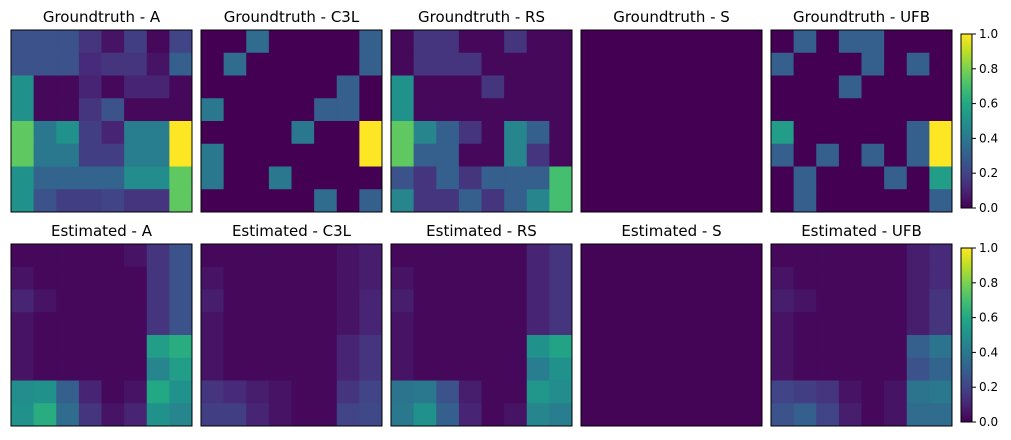 This screenshot has height=440, width=1011. Describe the element at coordinates (988, 138) in the screenshot. I see `colorbar-tick-label: 0.4` at that location.